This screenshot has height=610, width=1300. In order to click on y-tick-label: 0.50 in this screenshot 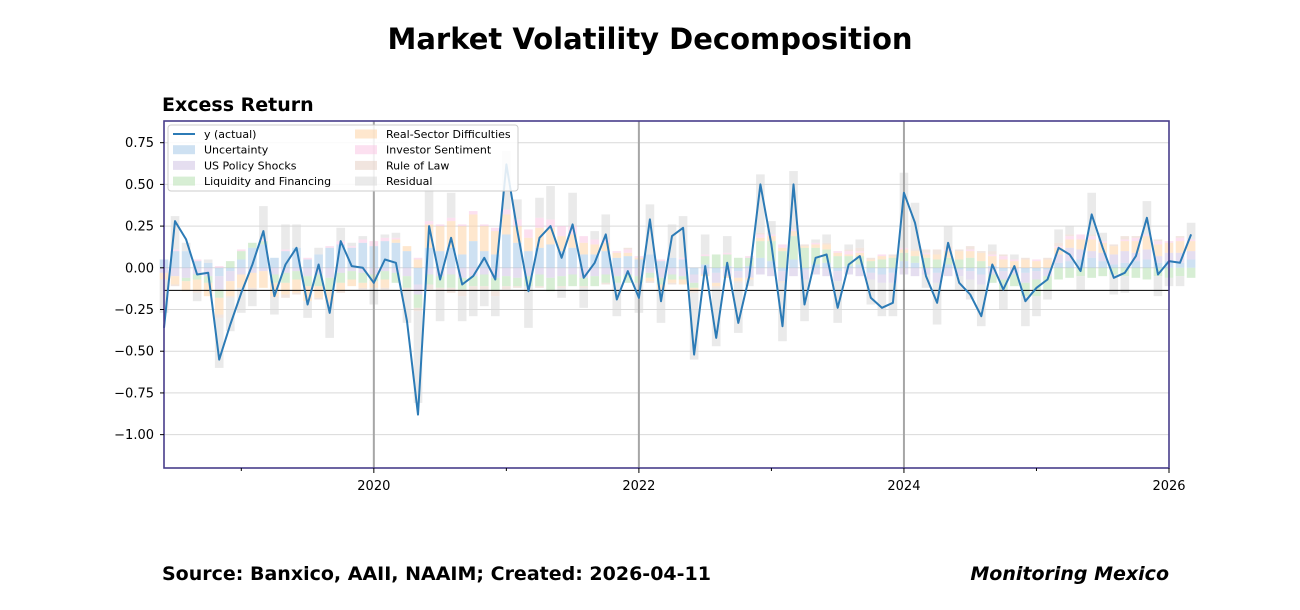, I will do `click(139, 185)`.